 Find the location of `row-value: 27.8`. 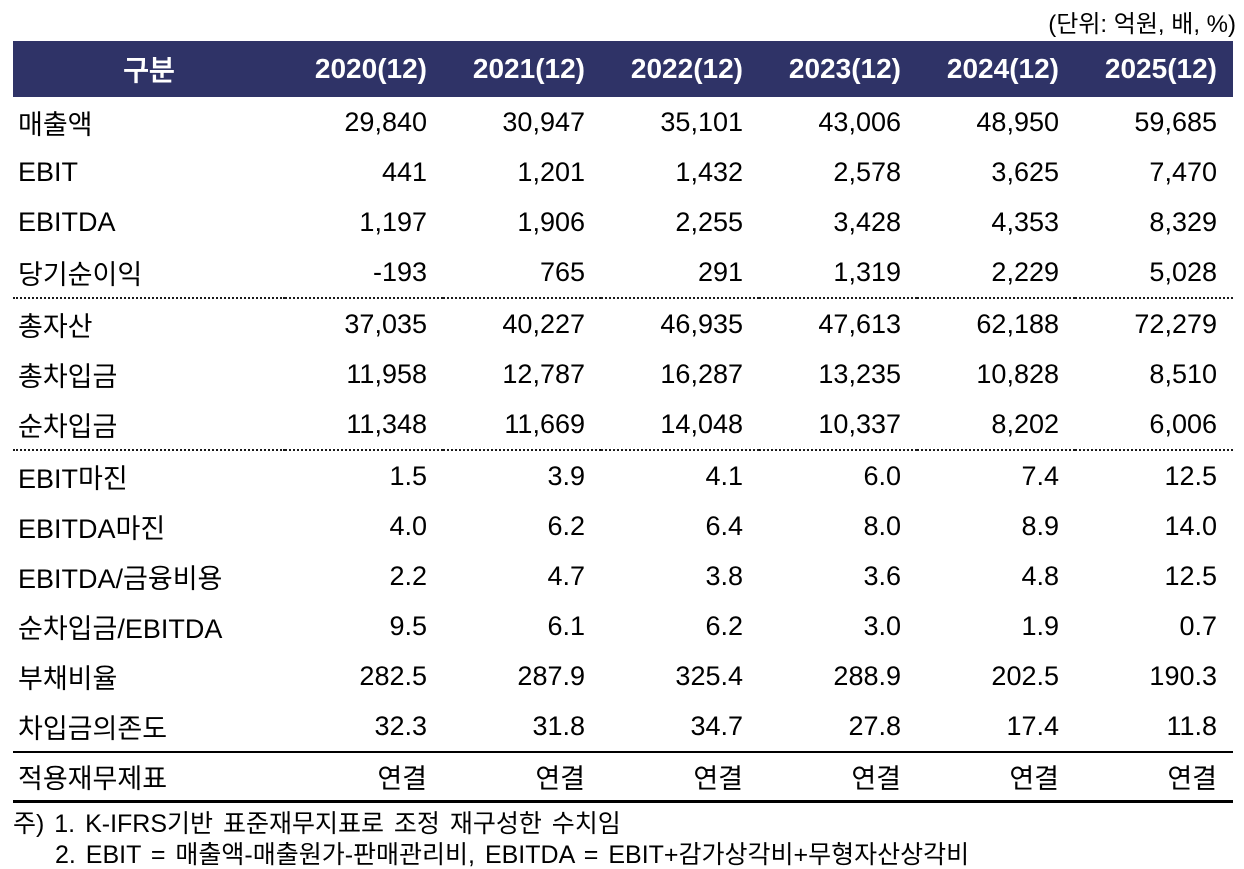

row-value: 27.8 is located at coordinates (874, 725).